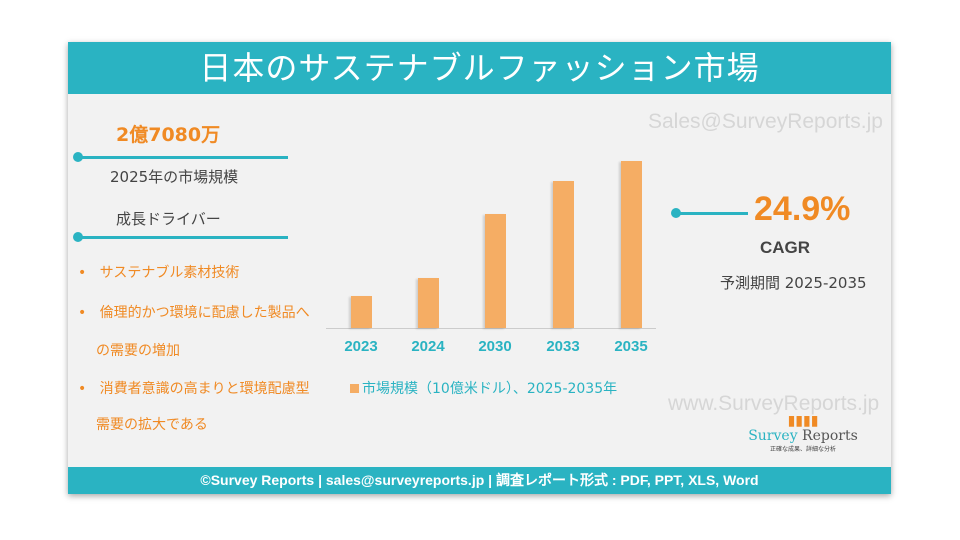 The width and height of the screenshot is (960, 540). Describe the element at coordinates (785, 247) in the screenshot. I see `cagr-label: CAGR` at that location.